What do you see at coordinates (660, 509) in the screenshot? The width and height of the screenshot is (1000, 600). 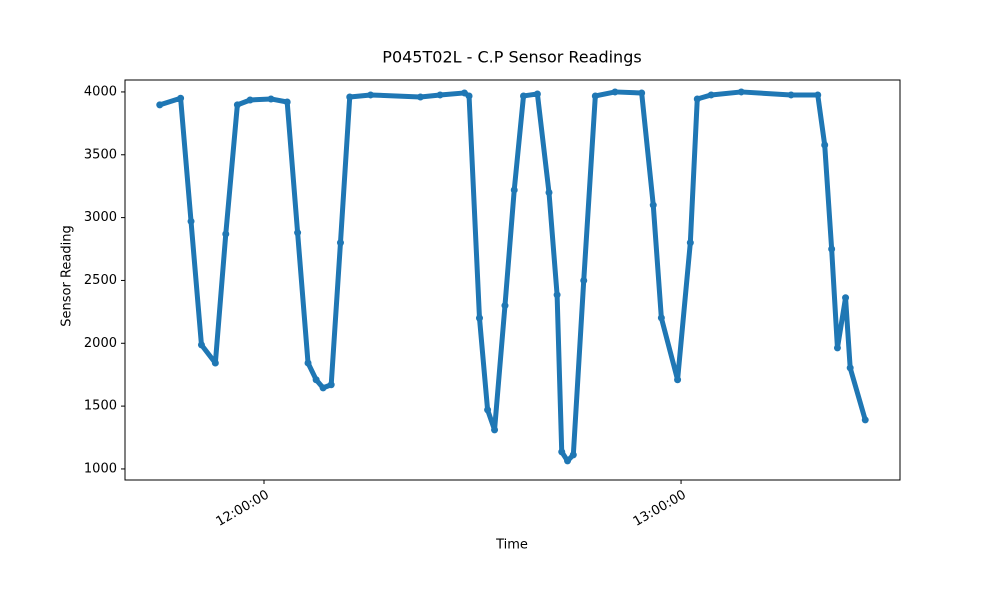 I see `x-tick-label: 13:00:00` at bounding box center [660, 509].